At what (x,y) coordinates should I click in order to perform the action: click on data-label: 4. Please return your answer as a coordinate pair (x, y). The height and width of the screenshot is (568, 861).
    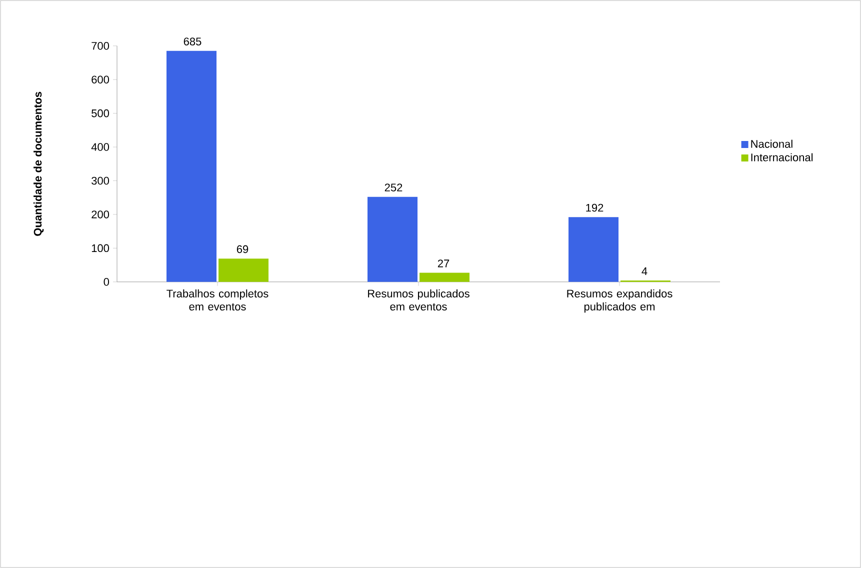
    Looking at the image, I should click on (645, 271).